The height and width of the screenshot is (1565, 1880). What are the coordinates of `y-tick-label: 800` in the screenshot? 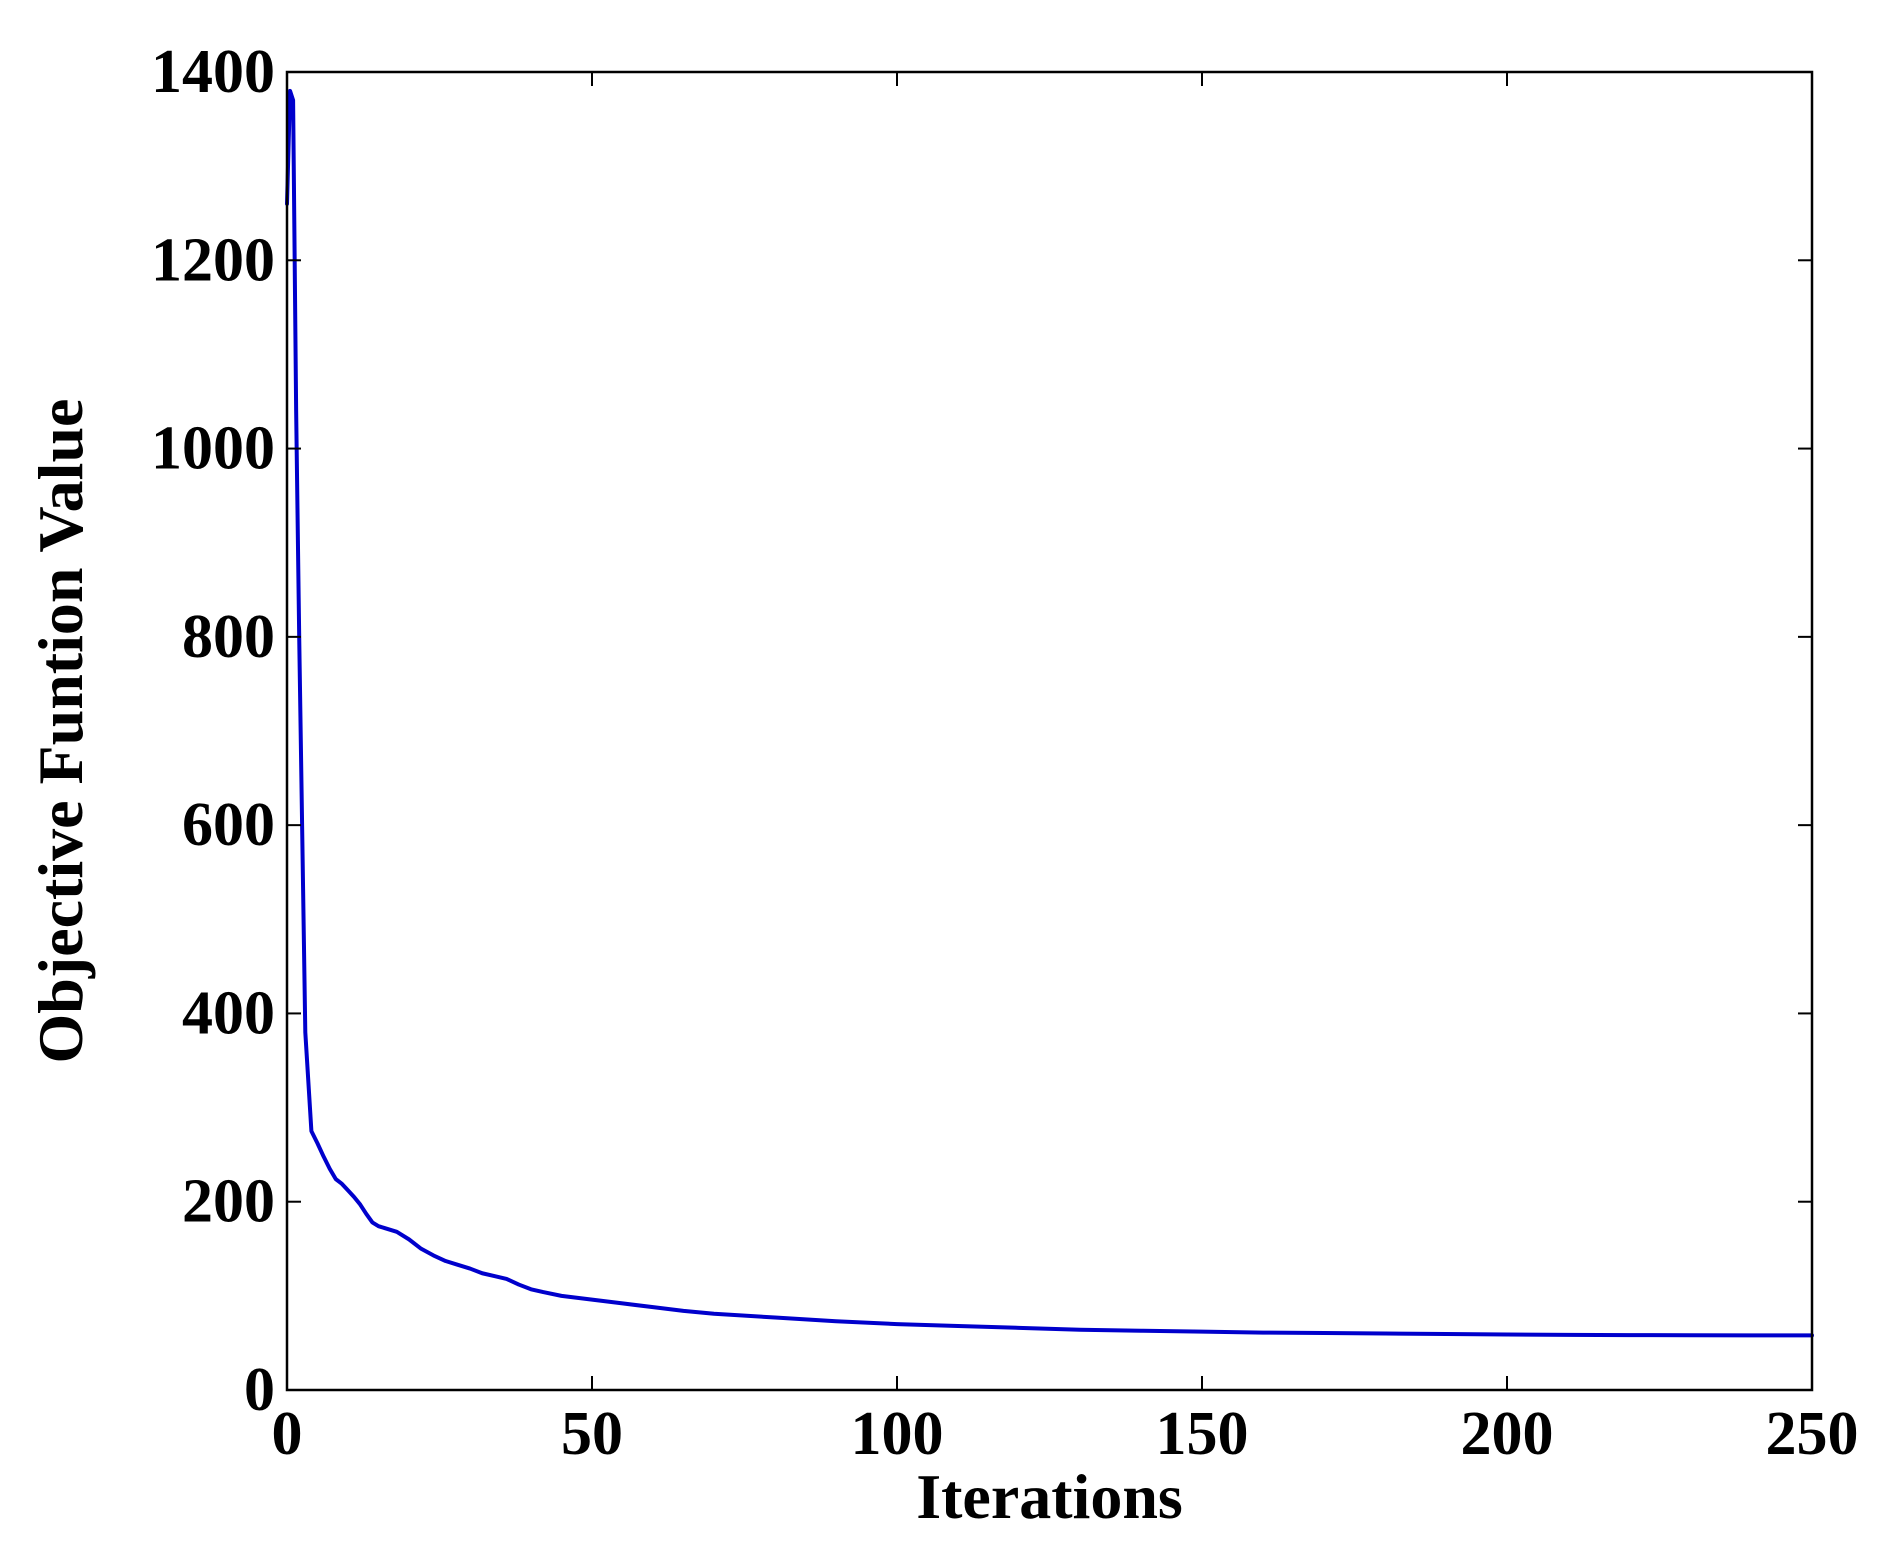 It's located at (228, 637).